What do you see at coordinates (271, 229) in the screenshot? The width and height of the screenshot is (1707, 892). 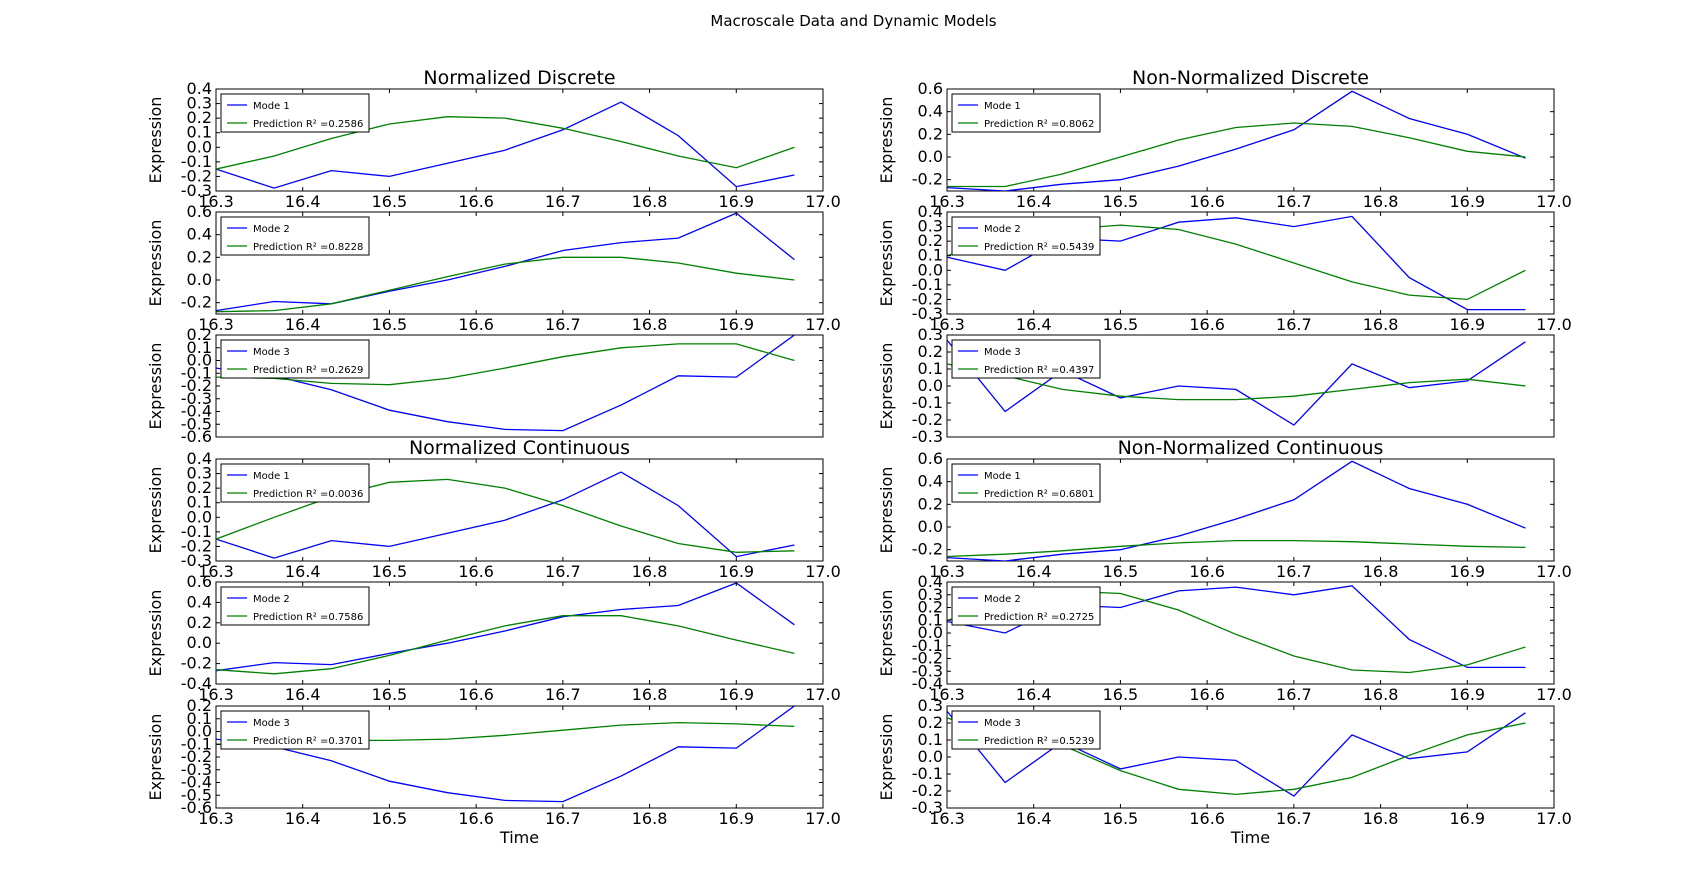 I see `legend-entry: Mode 2` at bounding box center [271, 229].